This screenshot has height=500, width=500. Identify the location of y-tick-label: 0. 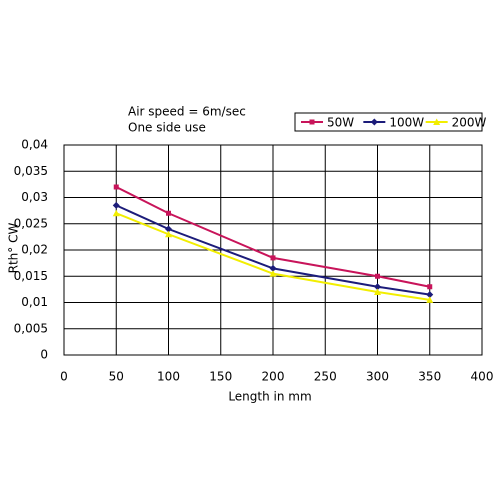
(44, 355).